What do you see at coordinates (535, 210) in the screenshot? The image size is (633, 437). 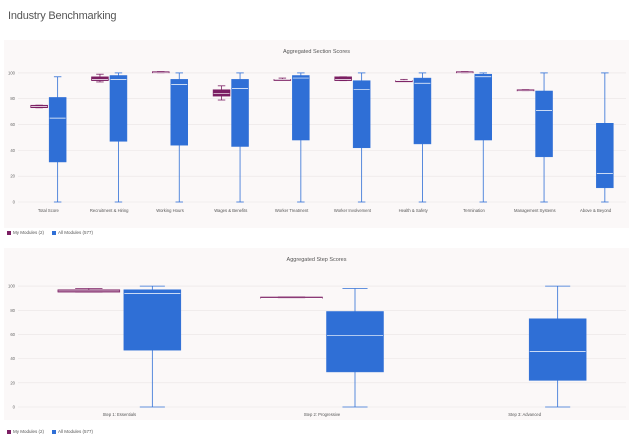 I see `x-tick-label-management-systems: Management Systems` at bounding box center [535, 210].